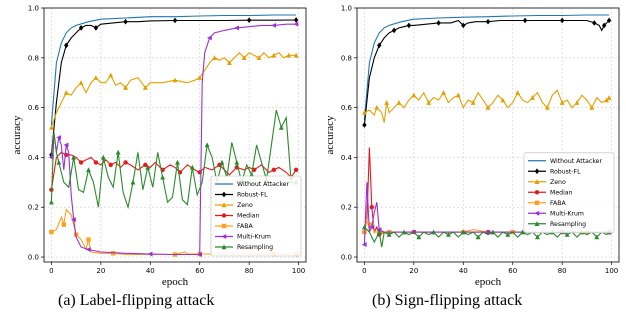  I want to click on x-tick-label: 60, so click(199, 271).